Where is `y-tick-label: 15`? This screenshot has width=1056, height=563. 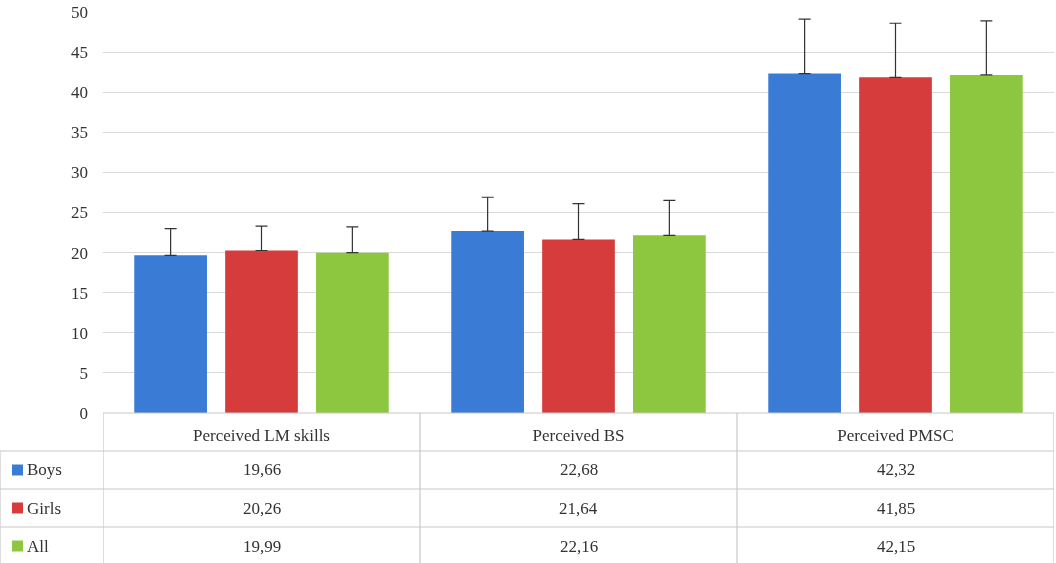
y-tick-label: 15 is located at coordinates (79, 293).